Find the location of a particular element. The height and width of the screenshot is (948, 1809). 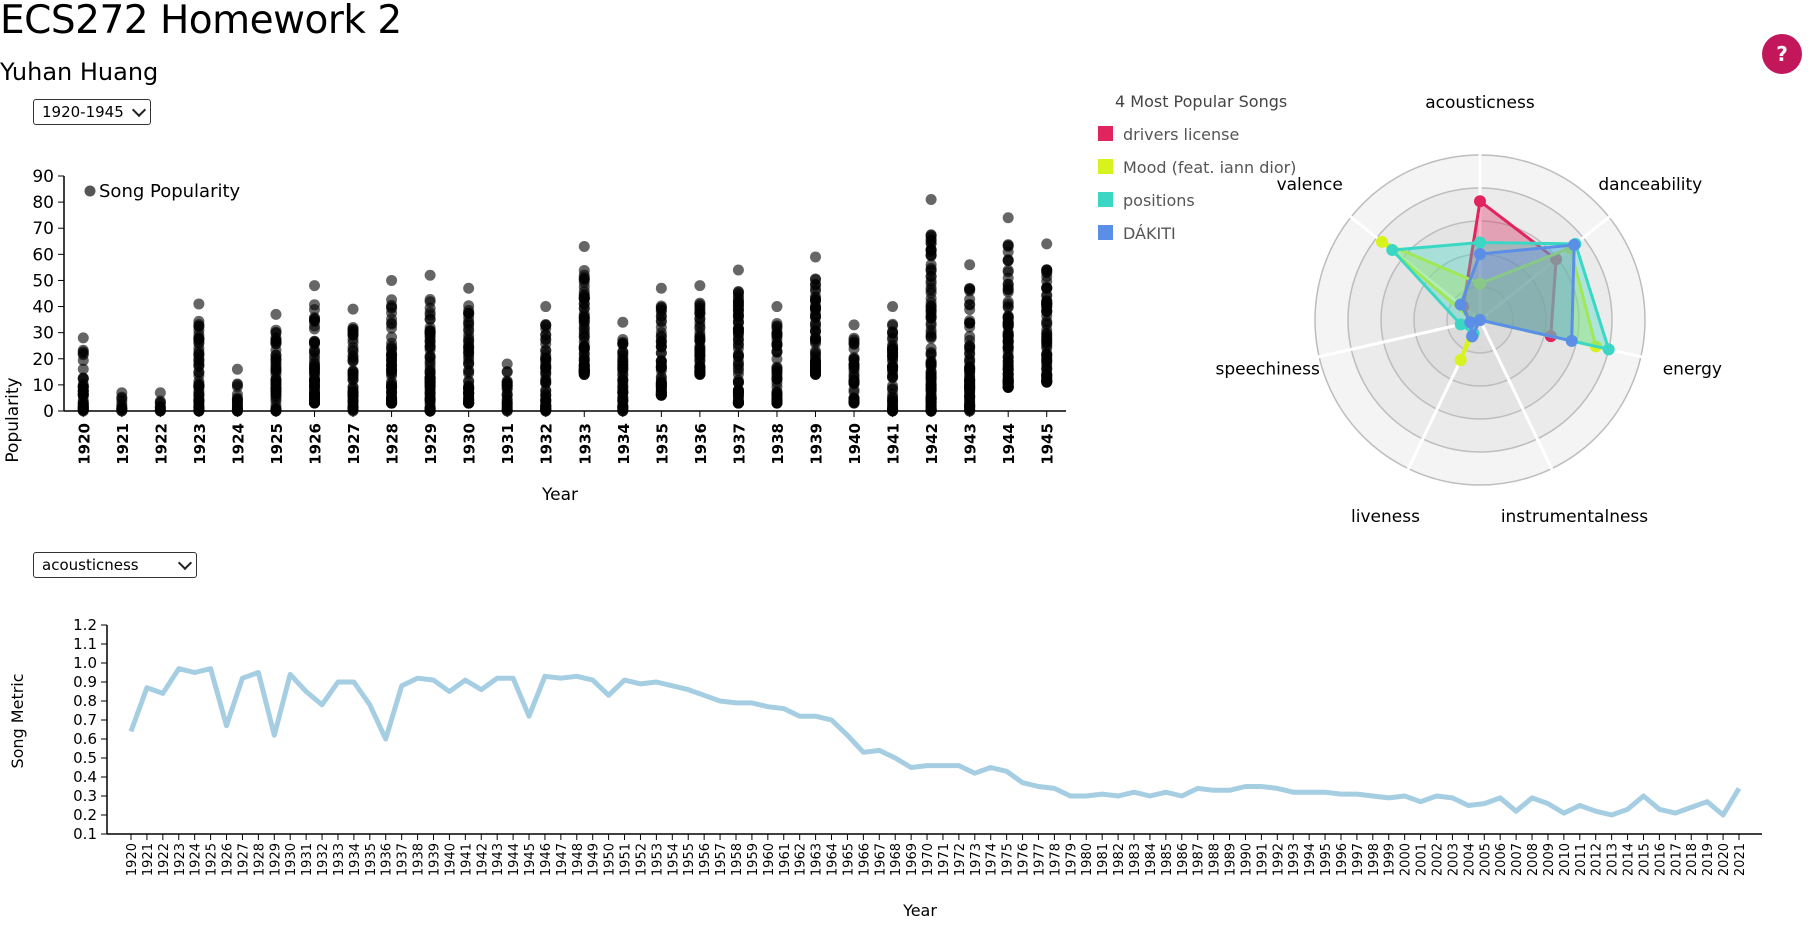

radar-axis-line is located at coordinates (1390, 340).